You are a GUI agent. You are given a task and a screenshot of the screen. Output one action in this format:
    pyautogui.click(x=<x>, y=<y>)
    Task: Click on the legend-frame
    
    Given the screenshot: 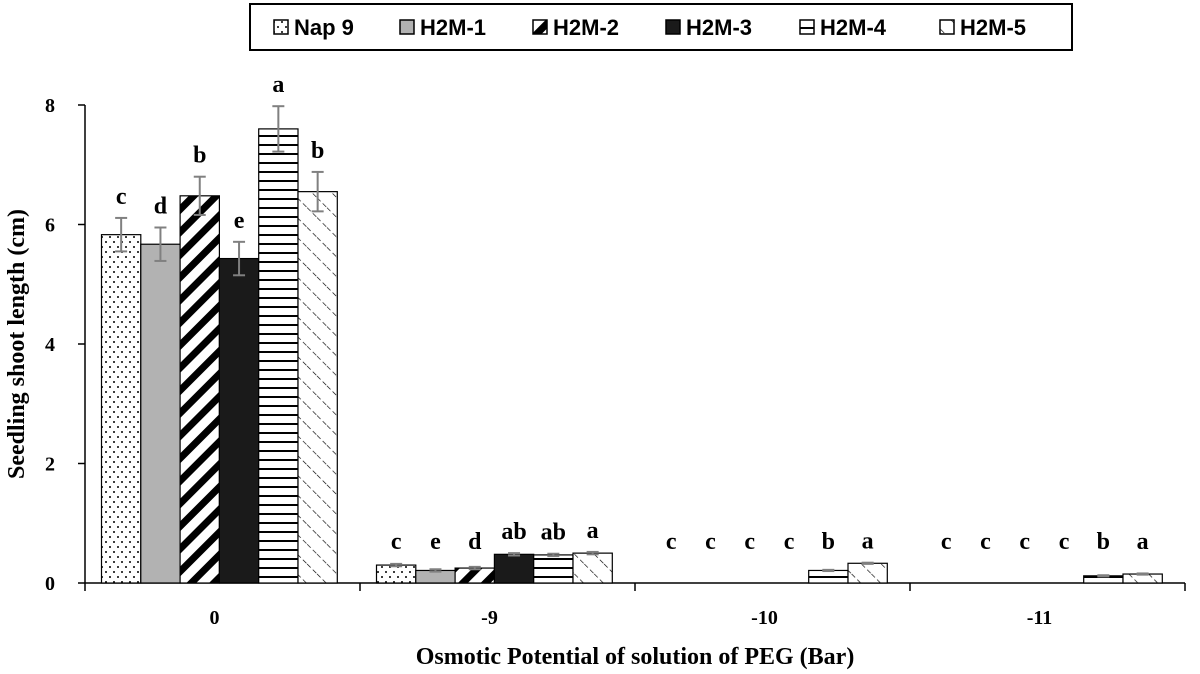 What is the action you would take?
    pyautogui.click(x=661, y=27)
    